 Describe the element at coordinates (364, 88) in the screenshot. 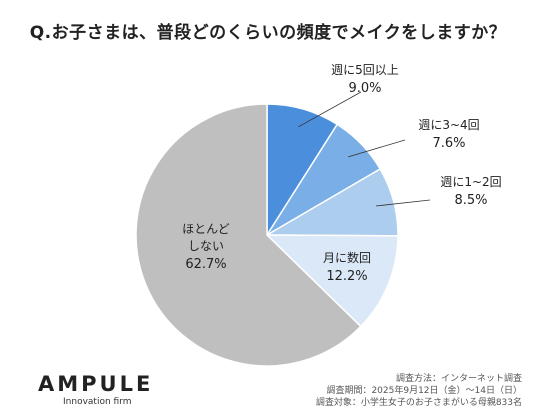

I see `slice-value-label: 9.0%` at that location.